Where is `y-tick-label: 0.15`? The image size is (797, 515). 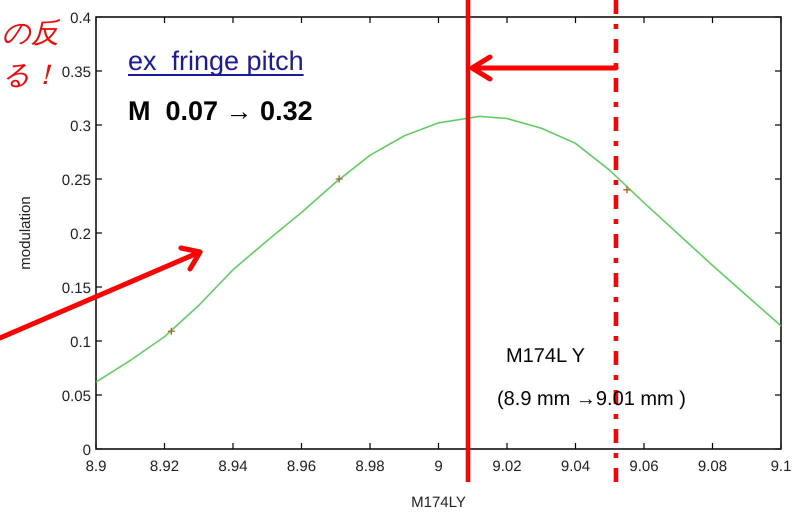
y-tick-label: 0.15 is located at coordinates (76, 288).